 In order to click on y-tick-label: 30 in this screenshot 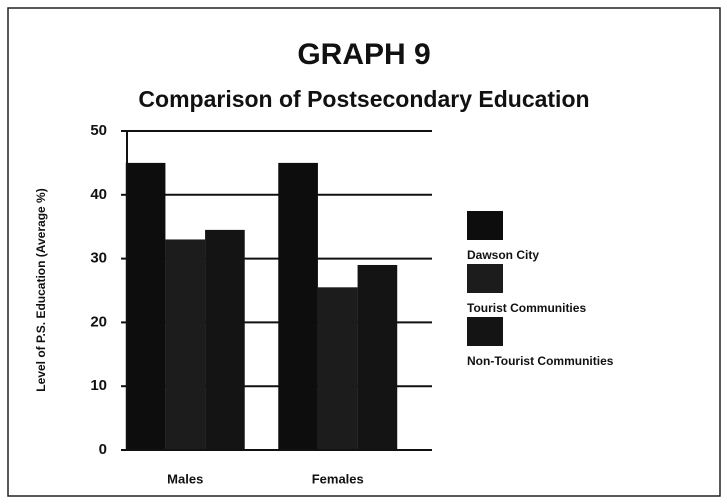, I will do `click(98, 258)`.